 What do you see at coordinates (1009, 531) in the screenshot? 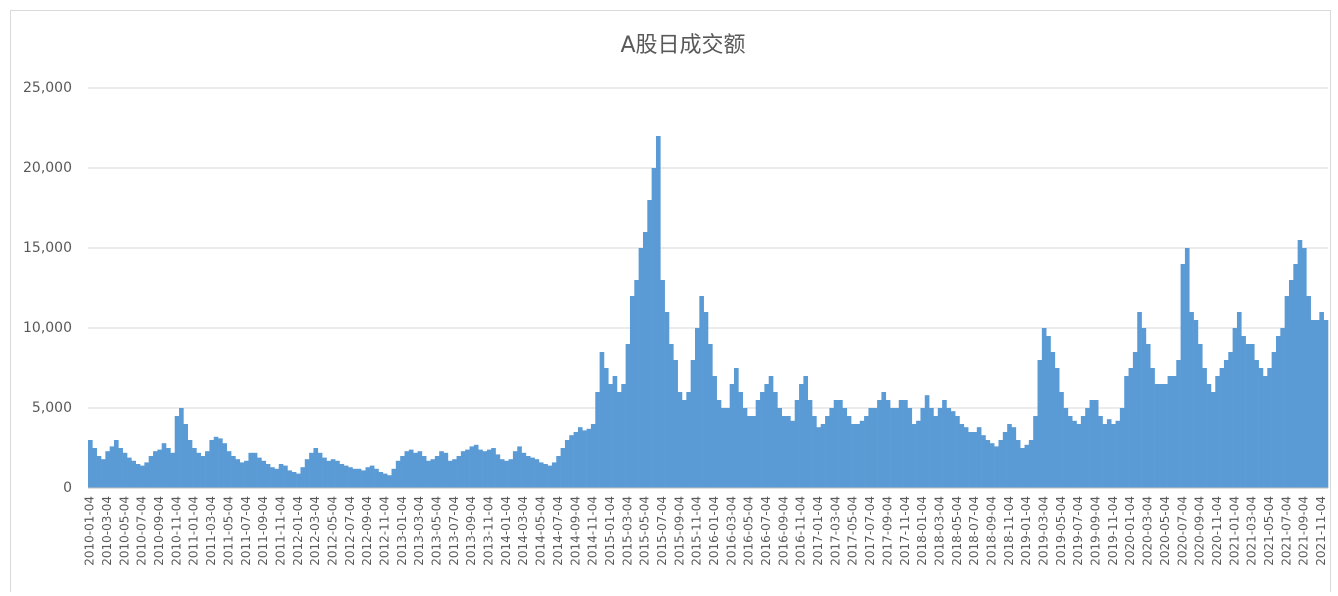
I see `x-tick-label: 2018-11-04` at bounding box center [1009, 531].